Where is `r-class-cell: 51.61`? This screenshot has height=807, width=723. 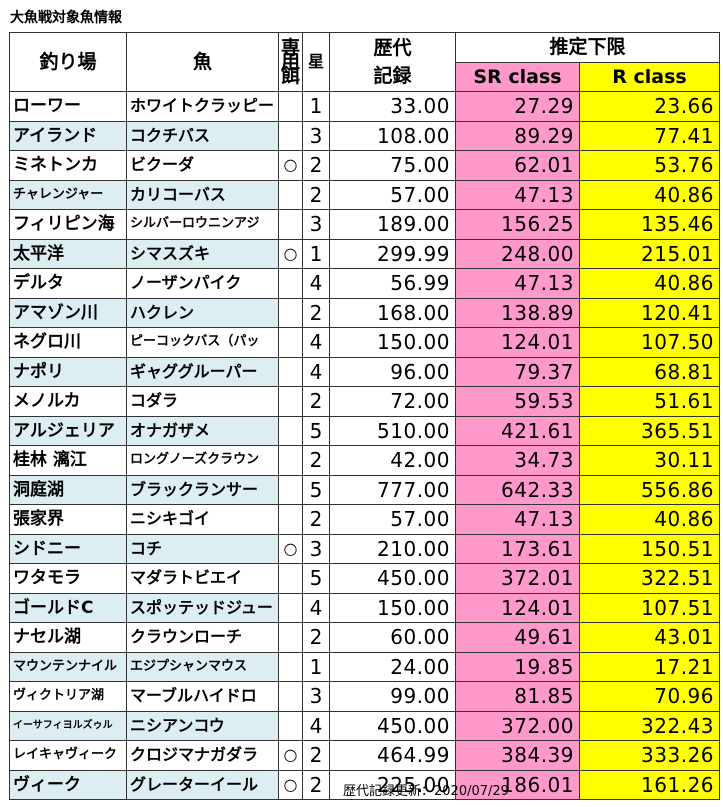 r-class-cell: 51.61 is located at coordinates (649, 401).